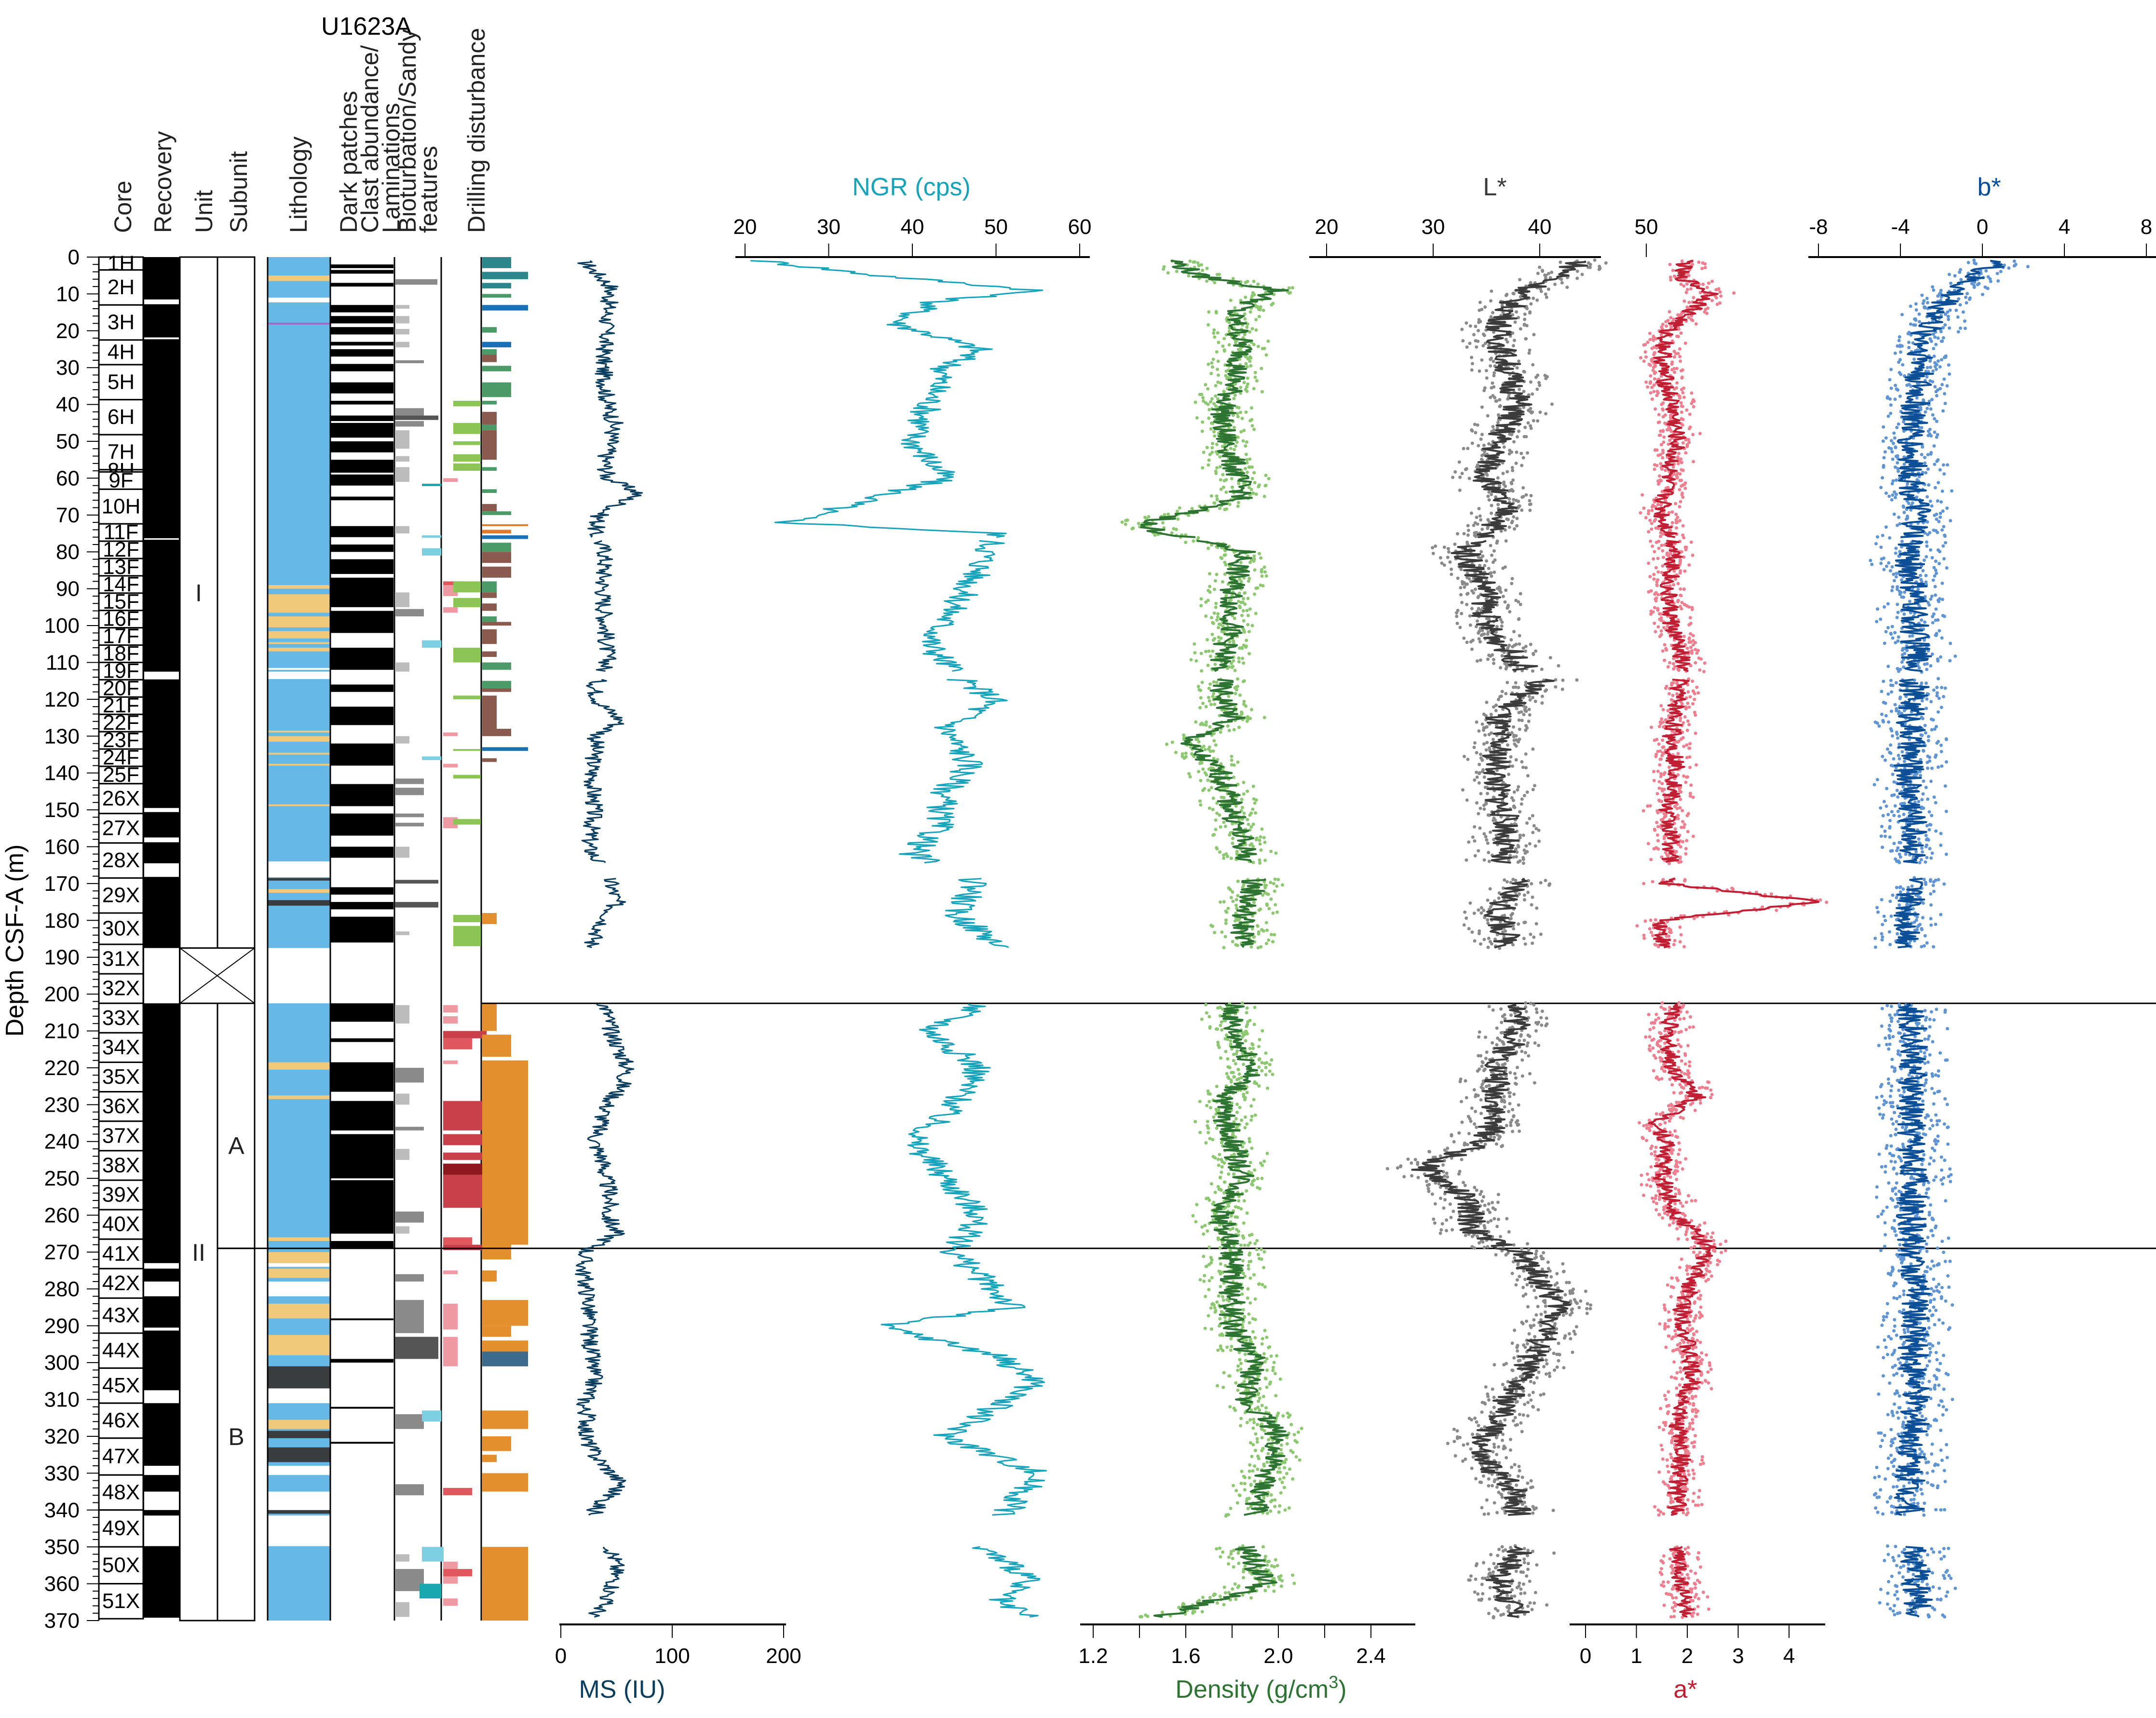 The image size is (2156, 1718). I want to click on axis-tick-label: 200, so click(783, 1656).